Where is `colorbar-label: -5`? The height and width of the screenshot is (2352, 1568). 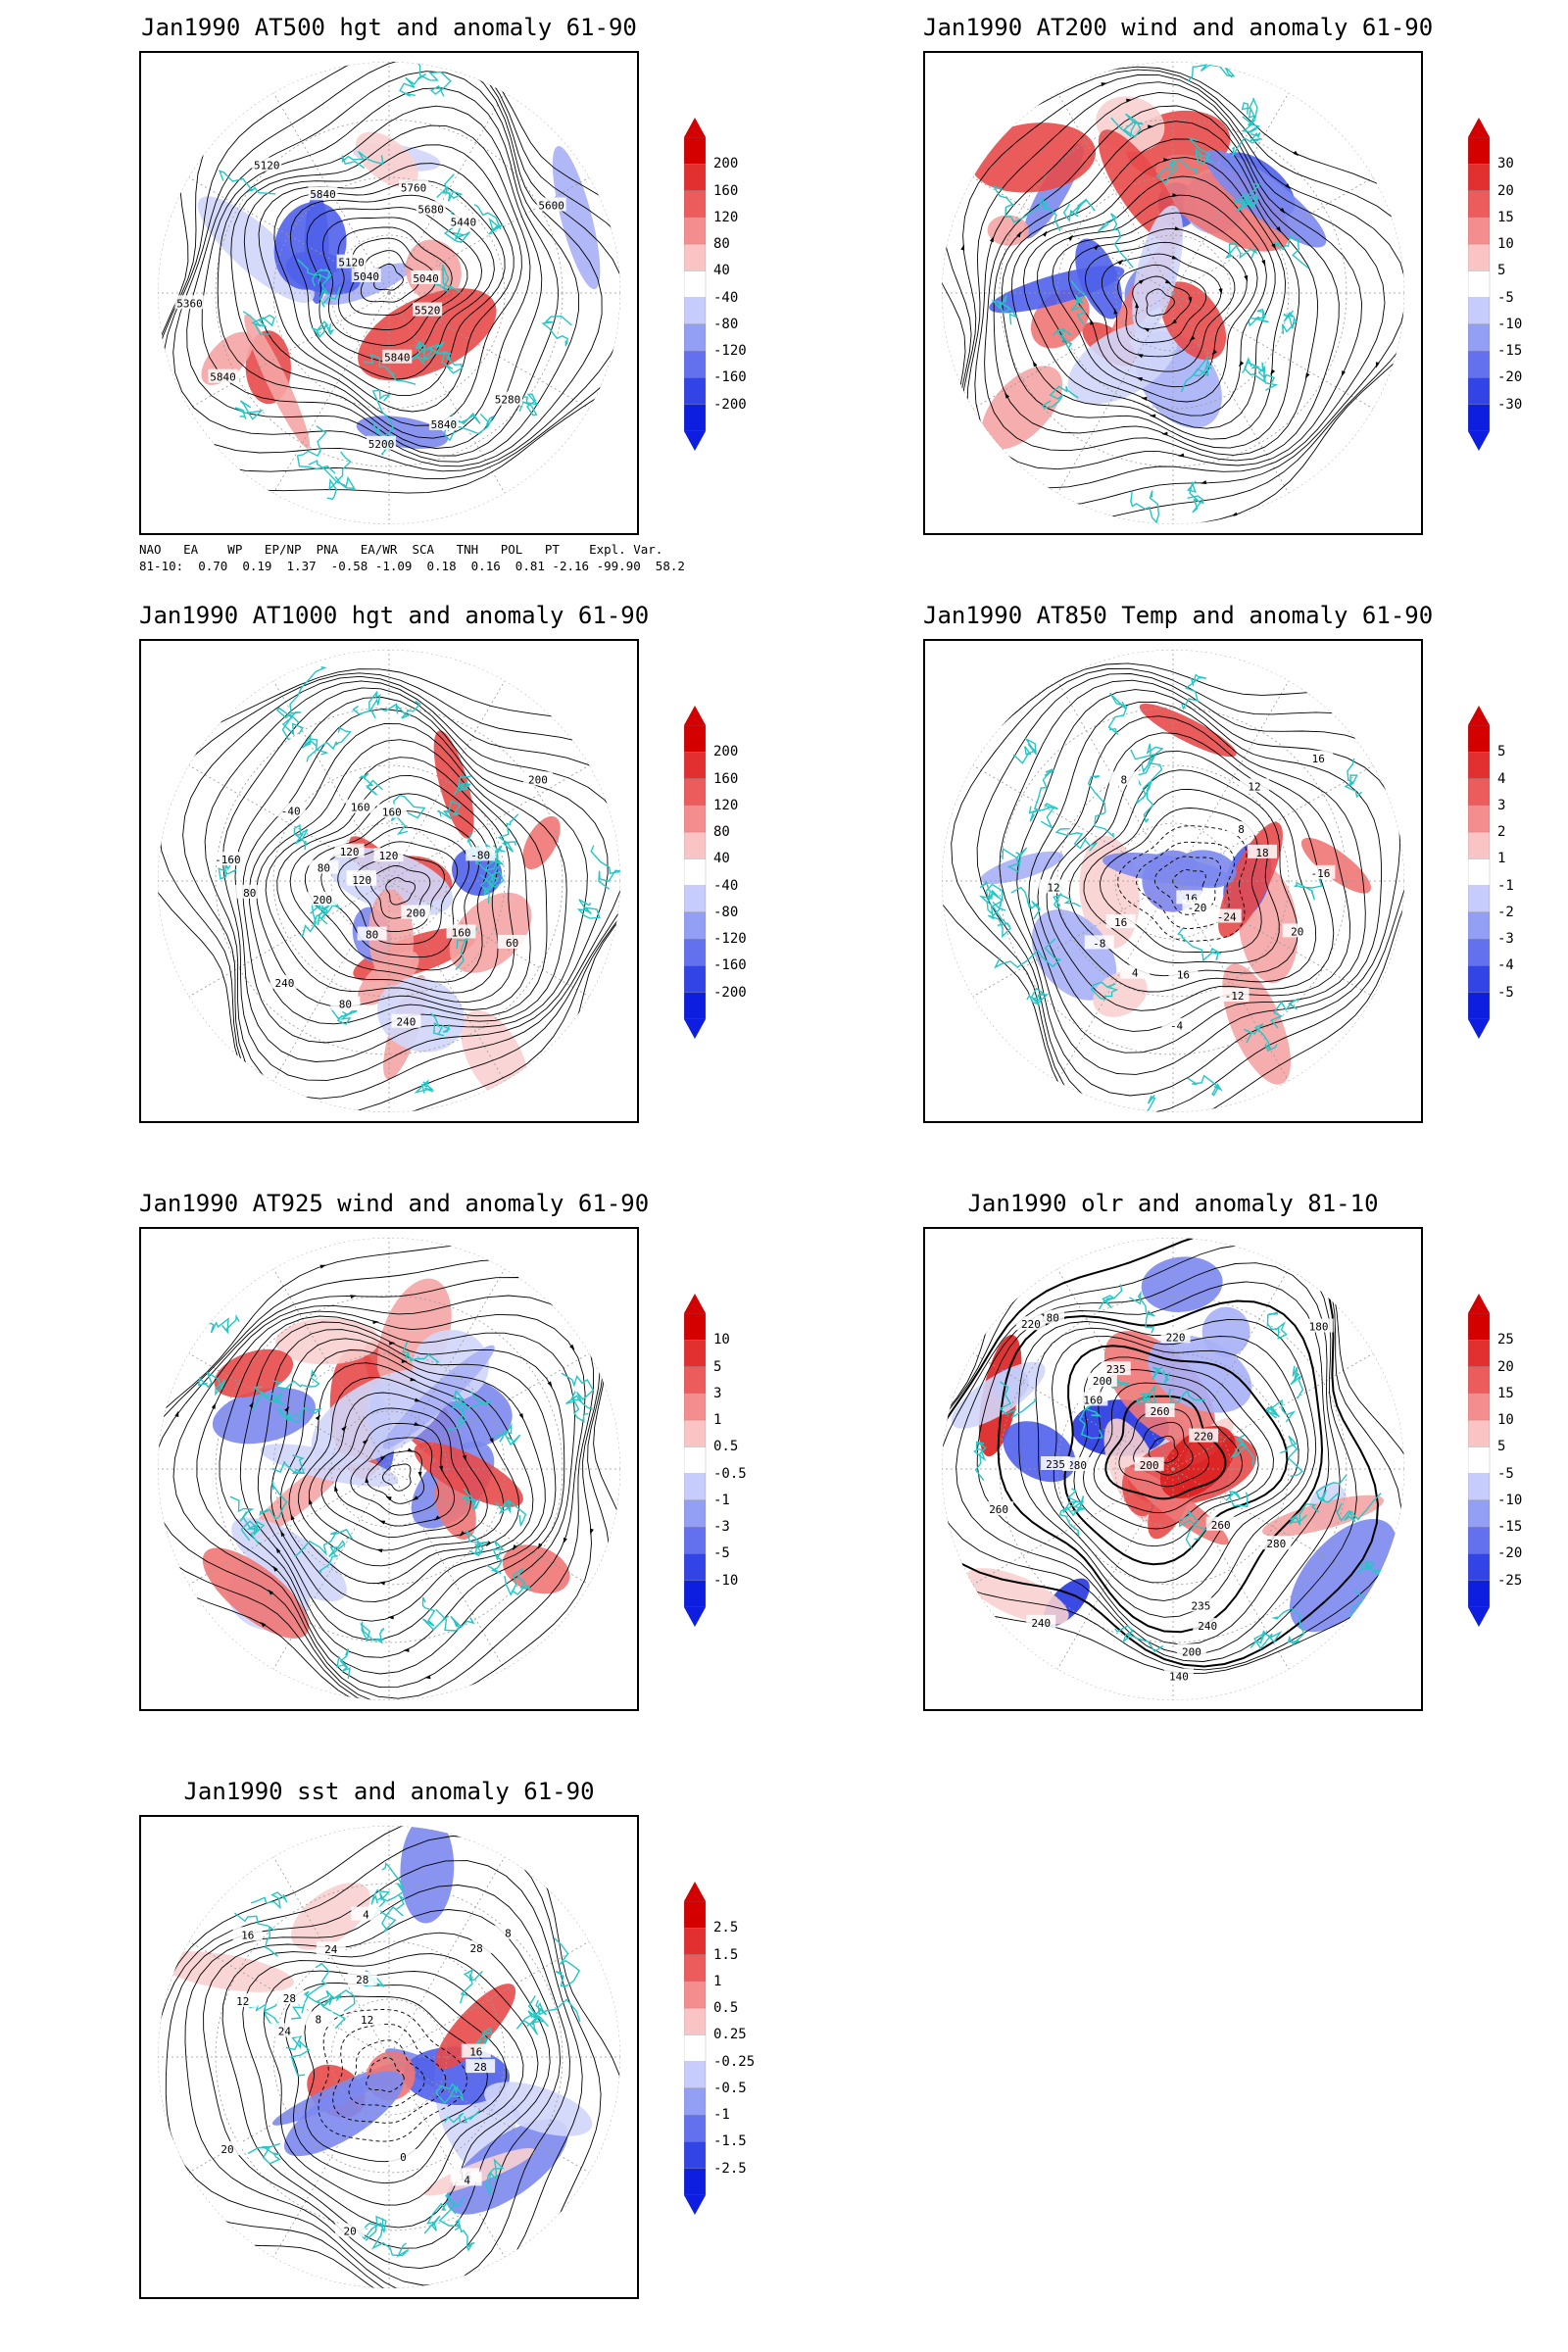 colorbar-label: -5 is located at coordinates (1505, 1473).